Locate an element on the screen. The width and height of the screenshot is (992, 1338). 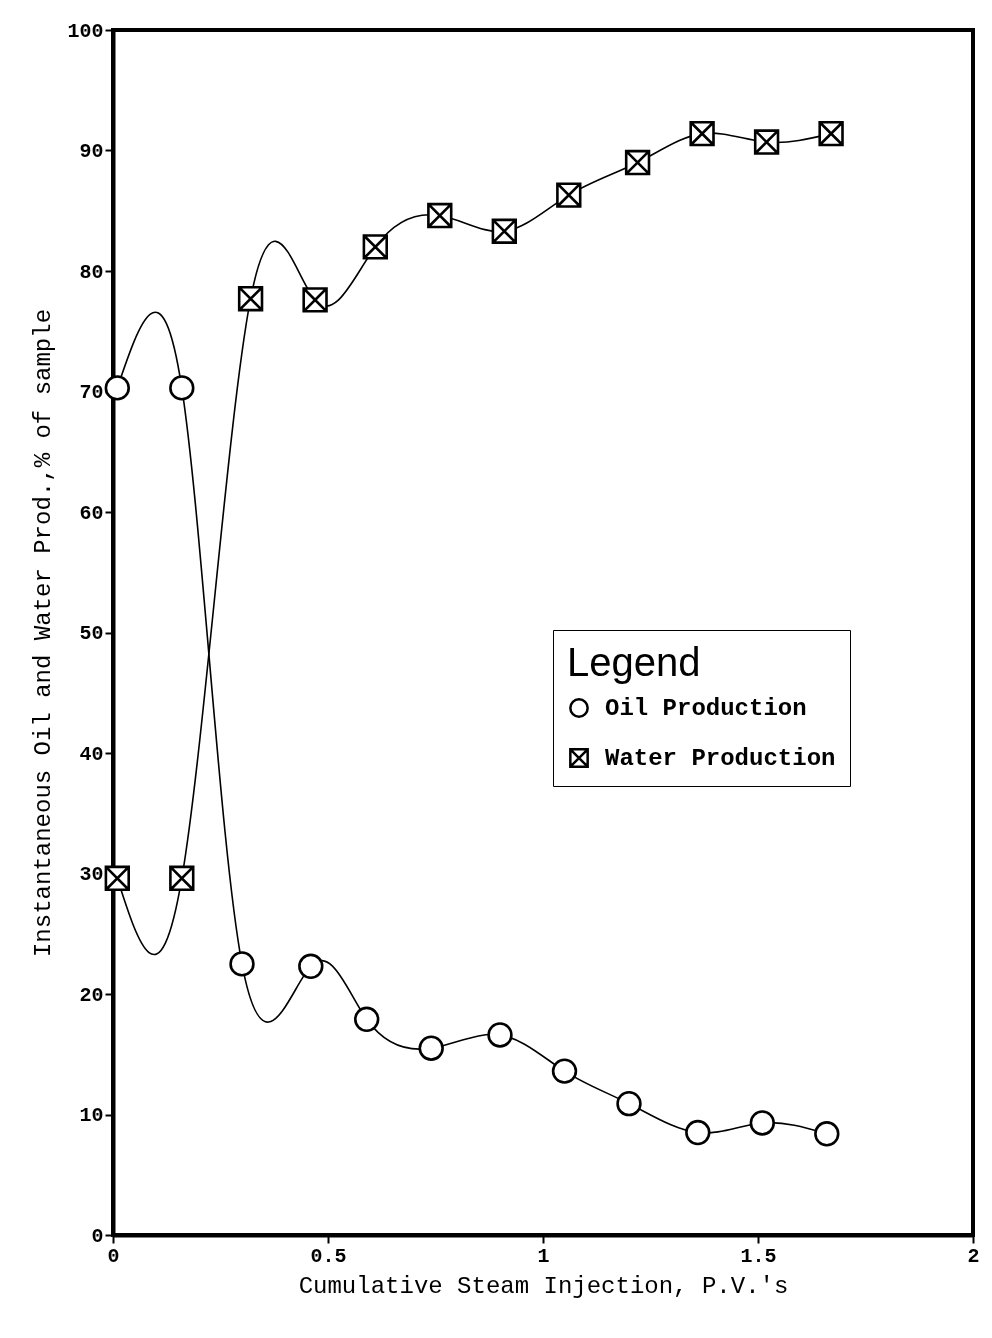
x-tick-label: 2 is located at coordinates (973, 1256).